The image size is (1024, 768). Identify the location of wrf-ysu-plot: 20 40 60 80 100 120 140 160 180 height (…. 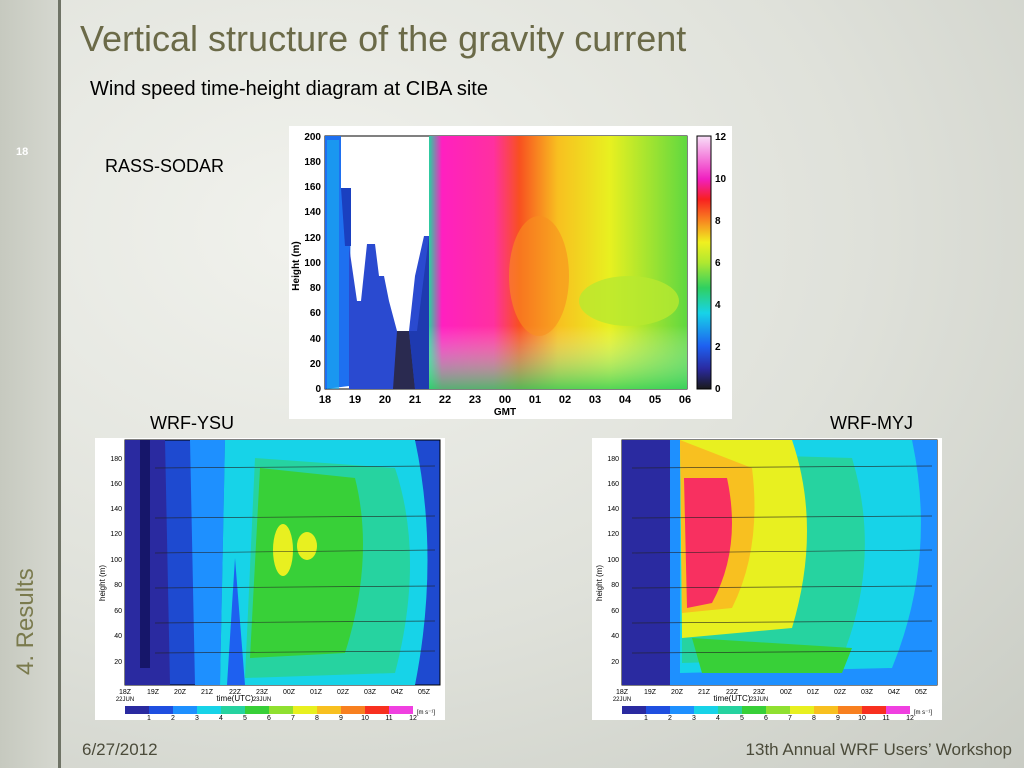
(269, 580).